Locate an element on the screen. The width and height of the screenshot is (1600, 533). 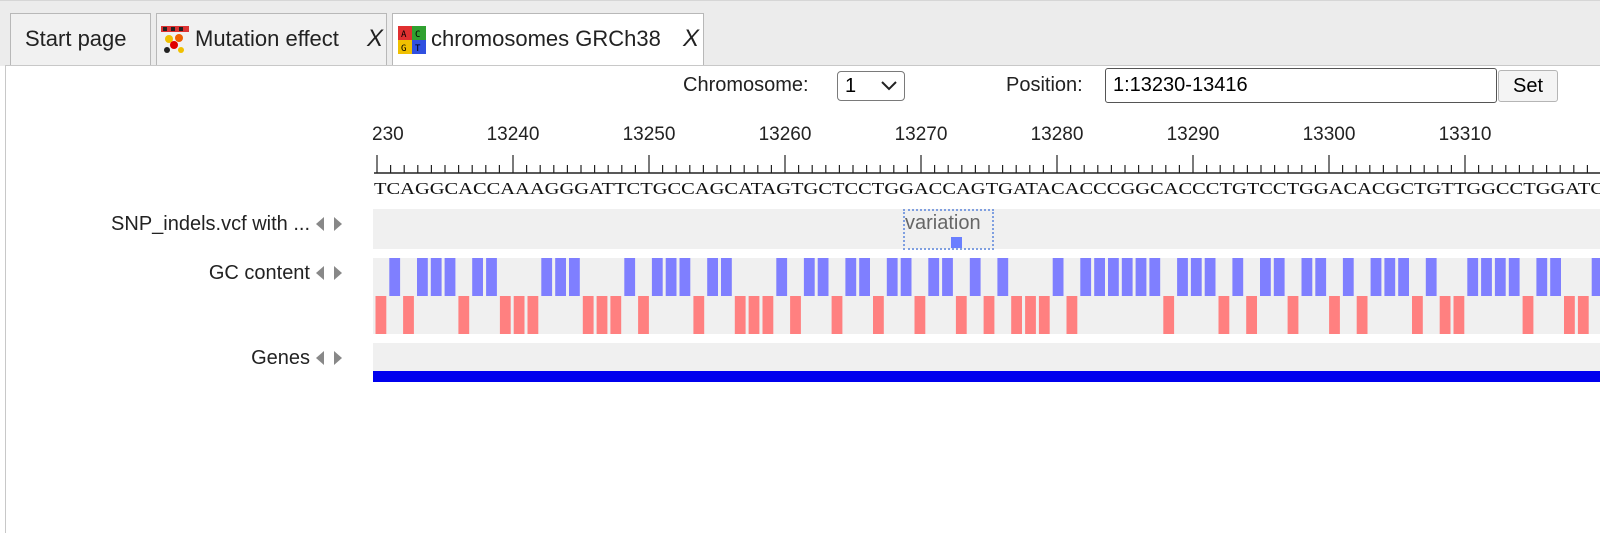
chromosome-select: 1 is located at coordinates (871, 86).